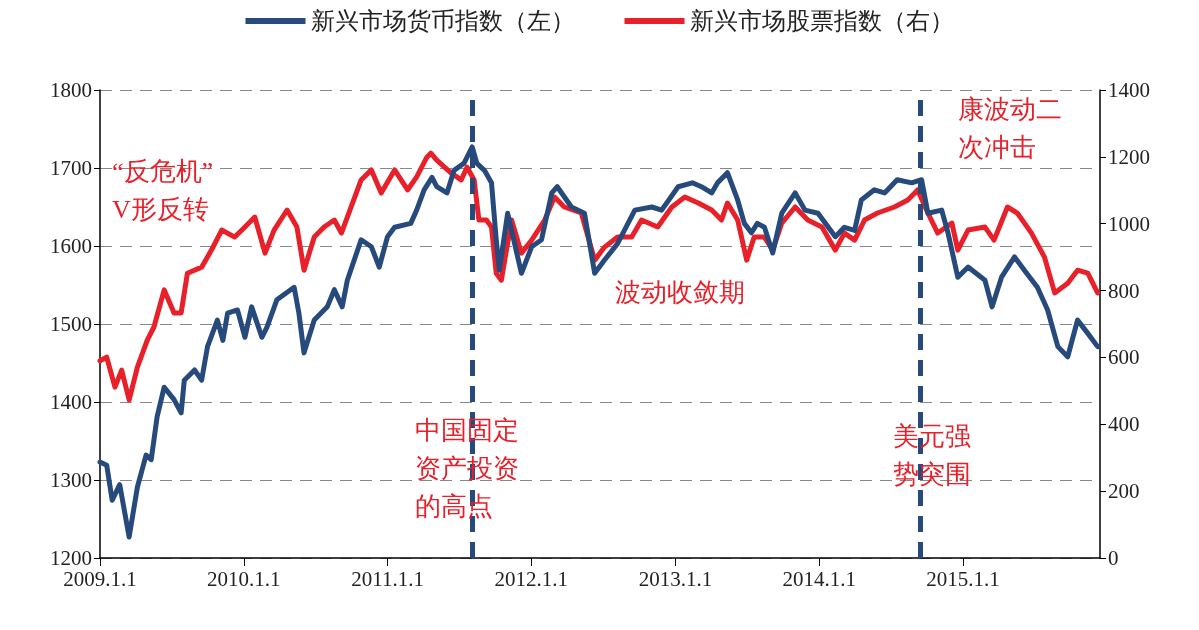 The height and width of the screenshot is (630, 1199). What do you see at coordinates (163, 190) in the screenshot?
I see `annotation: “反危机”V形反转` at bounding box center [163, 190].